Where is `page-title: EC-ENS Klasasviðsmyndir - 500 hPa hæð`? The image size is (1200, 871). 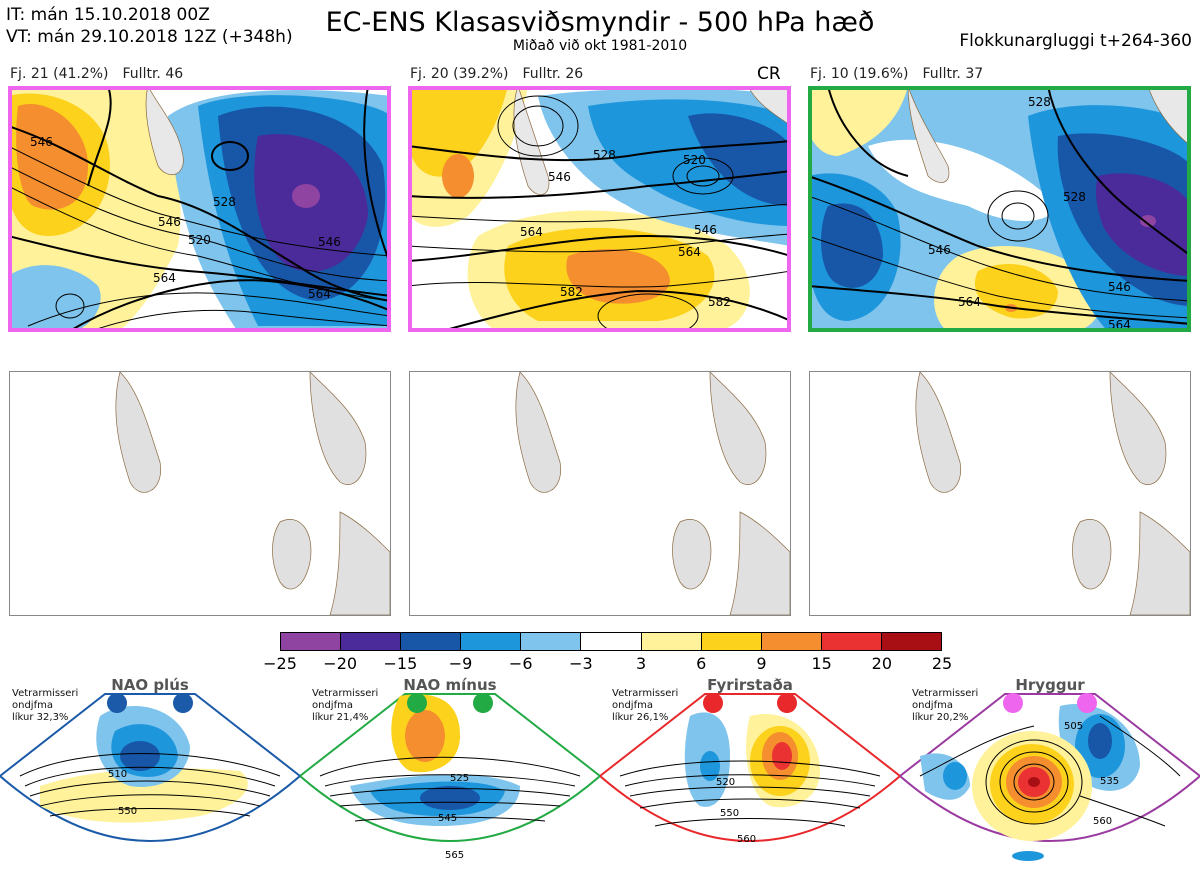
page-title: EC-ENS Klasasviðsmyndir - 500 hPa hæð is located at coordinates (600, 22).